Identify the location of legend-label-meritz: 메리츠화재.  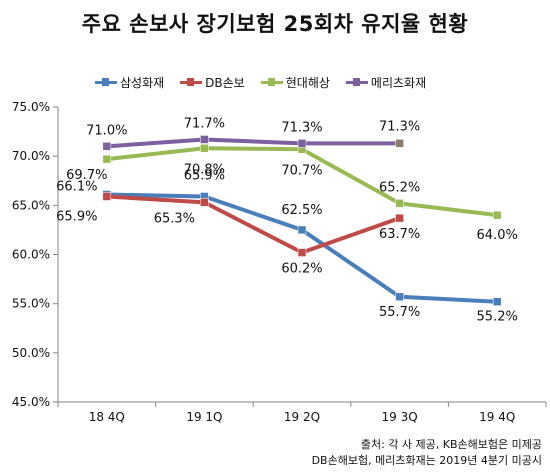
(398, 83).